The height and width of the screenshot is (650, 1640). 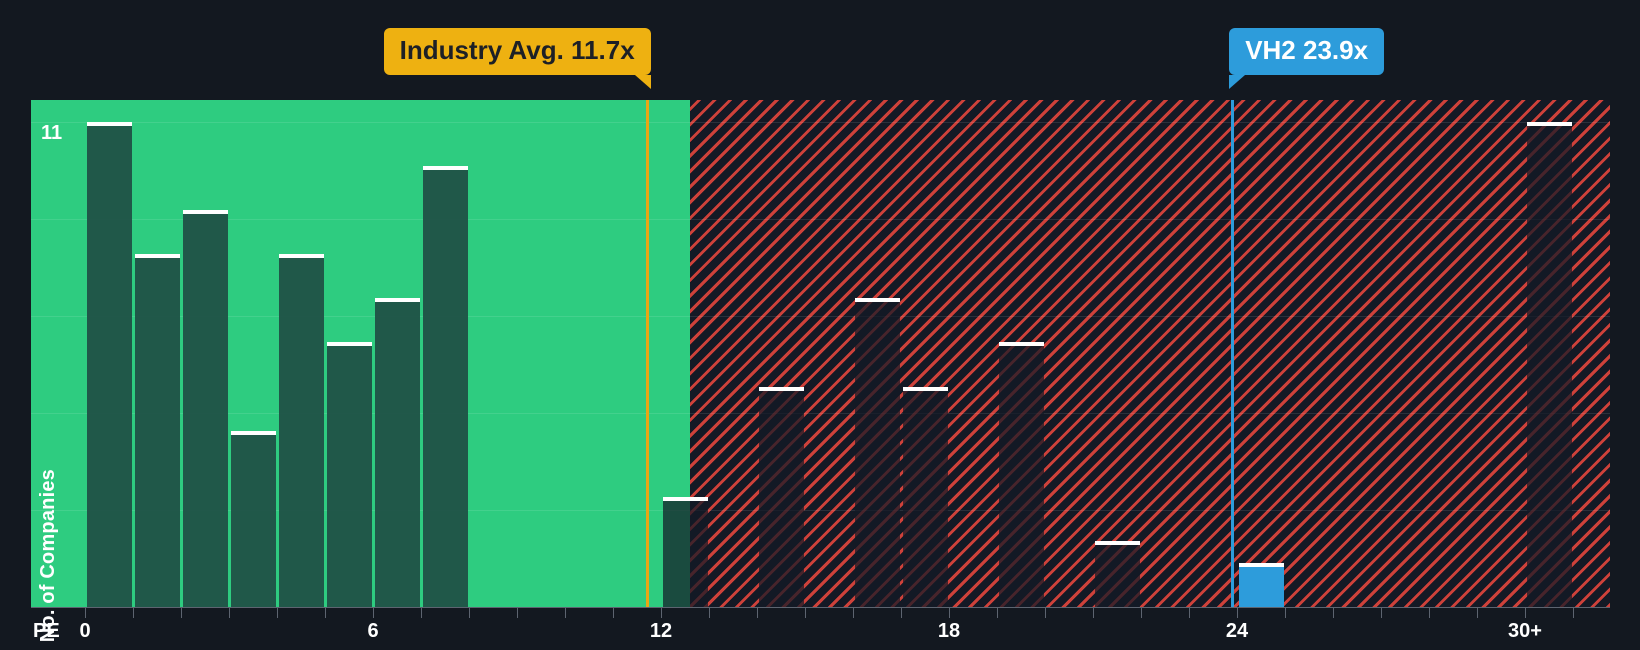 What do you see at coordinates (1237, 631) in the screenshot?
I see `x-axis-tick-label: 24` at bounding box center [1237, 631].